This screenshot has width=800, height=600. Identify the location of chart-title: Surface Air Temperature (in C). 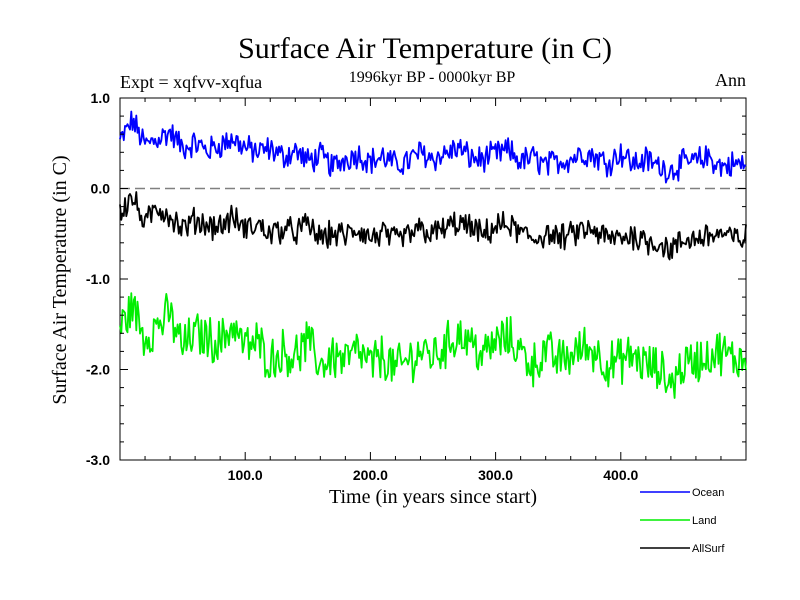
(425, 48).